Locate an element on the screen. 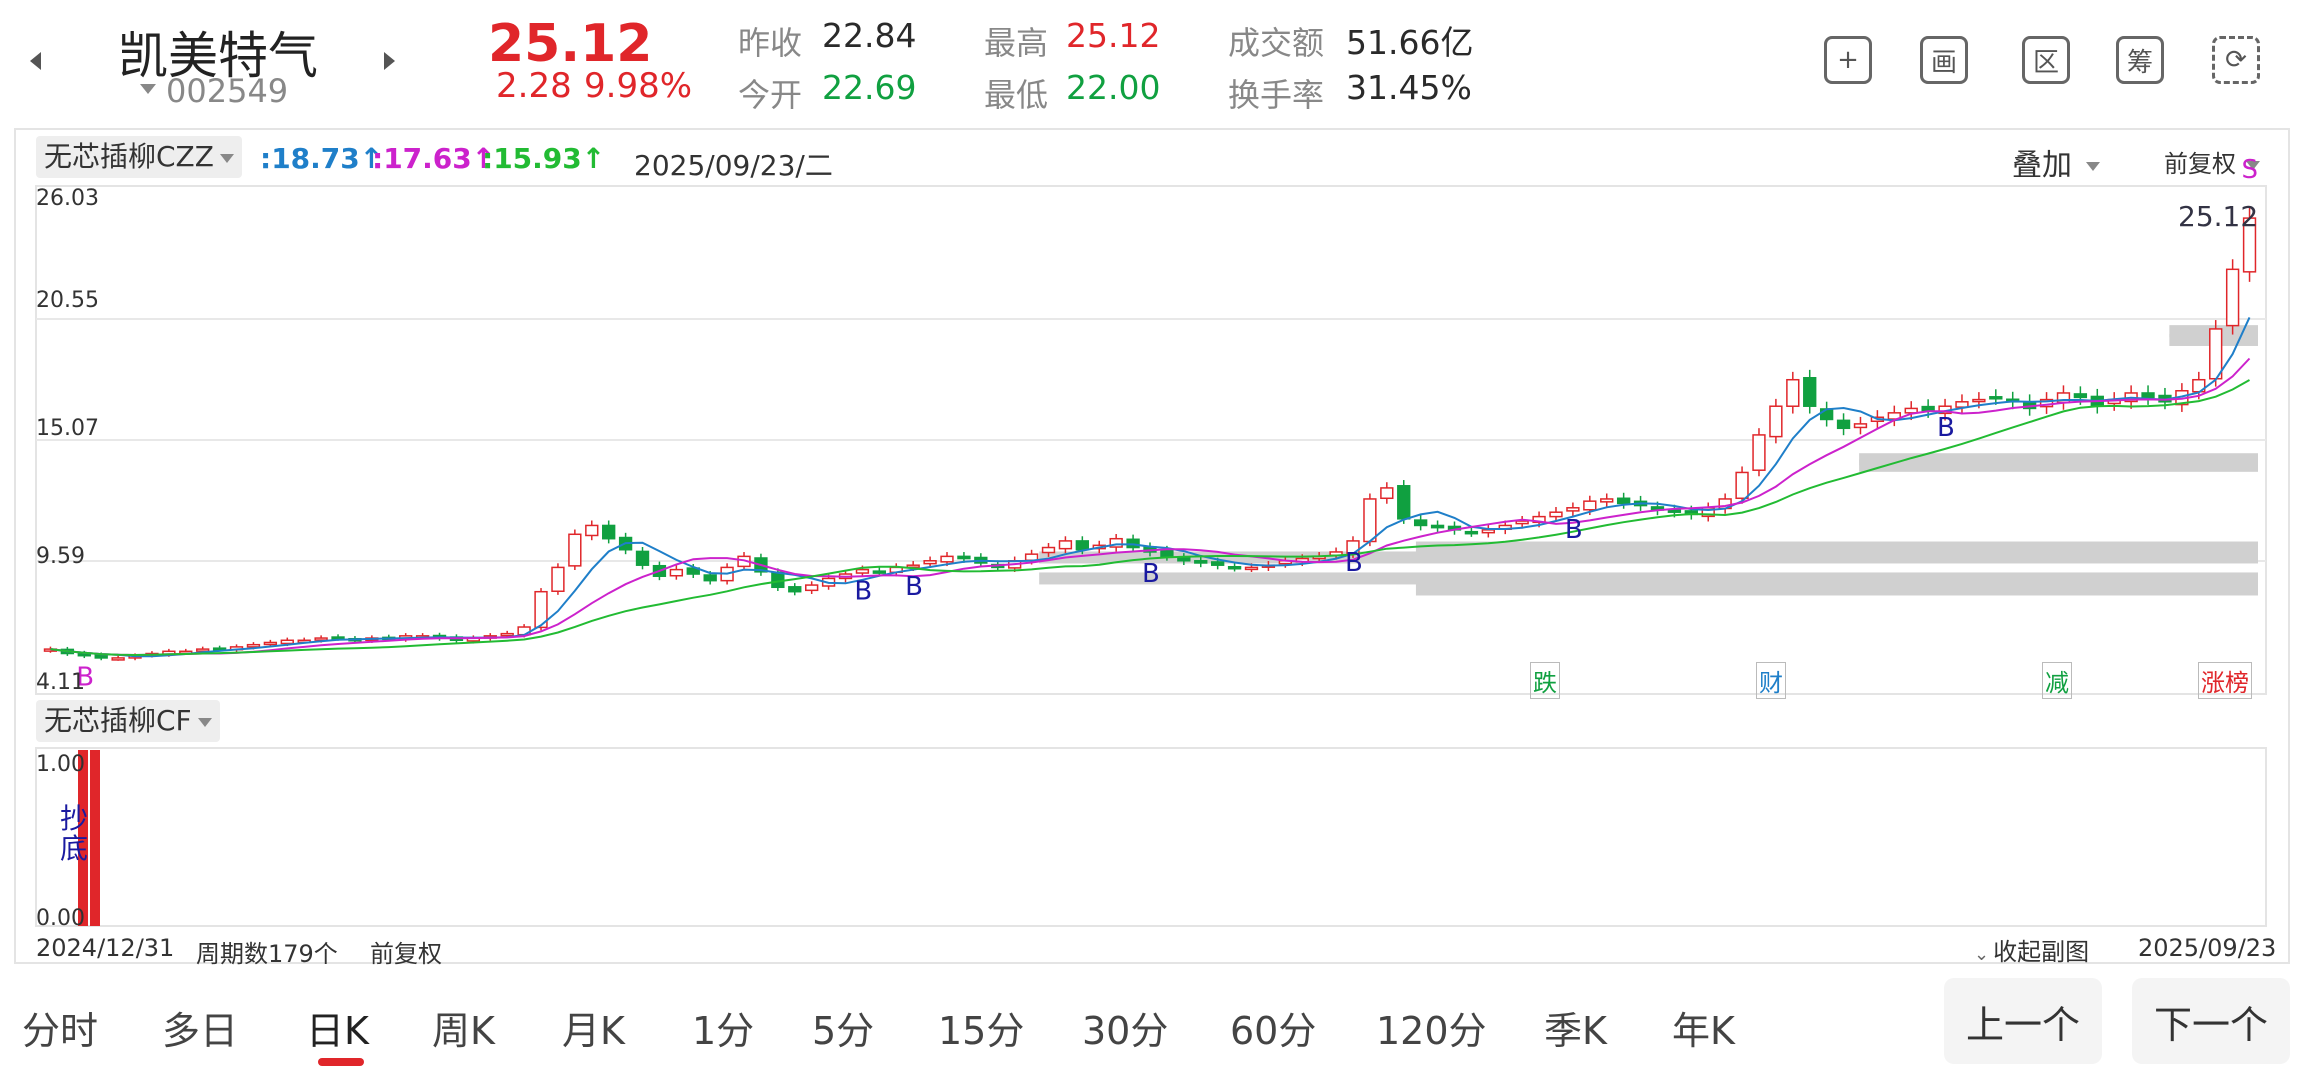  event-tag-reduce: 减 is located at coordinates (2057, 680).